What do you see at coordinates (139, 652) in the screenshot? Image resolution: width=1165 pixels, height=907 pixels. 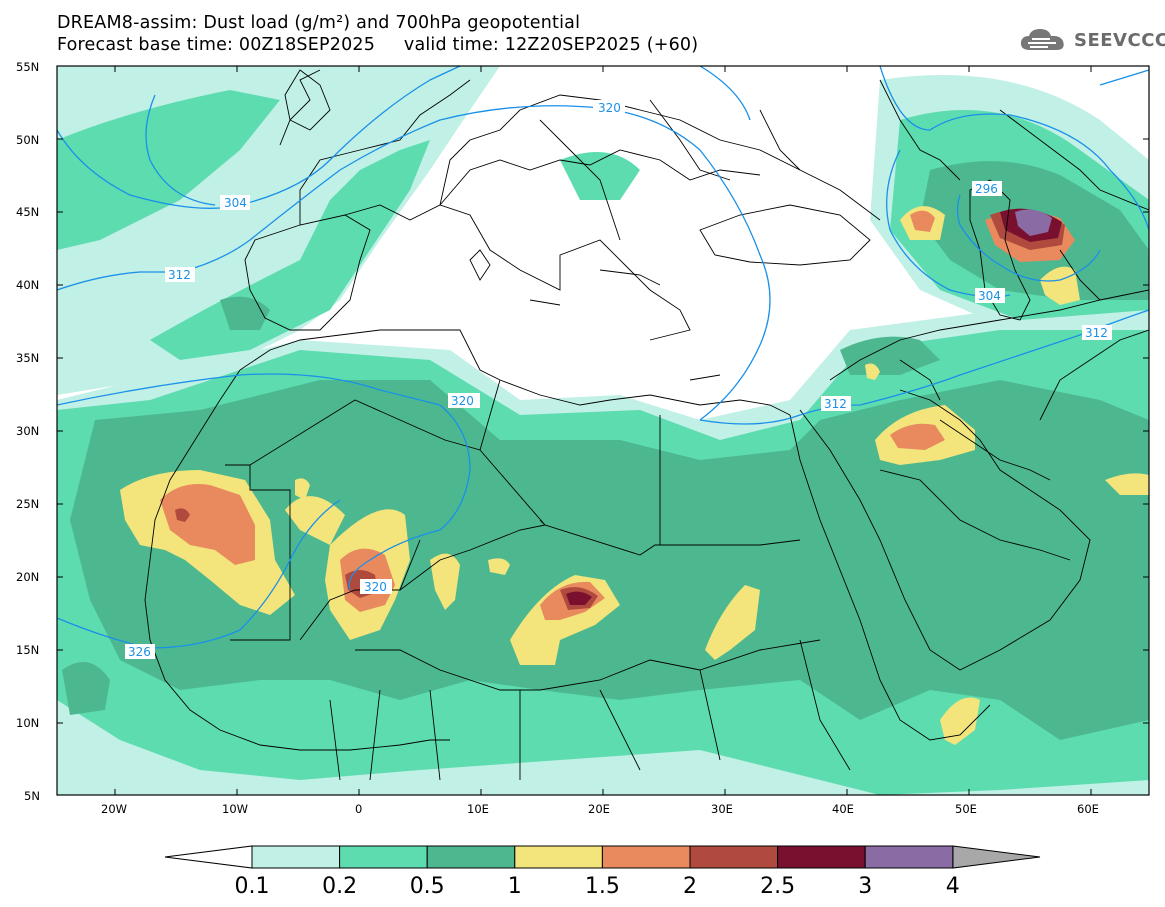 I see `contour-label: 326` at bounding box center [139, 652].